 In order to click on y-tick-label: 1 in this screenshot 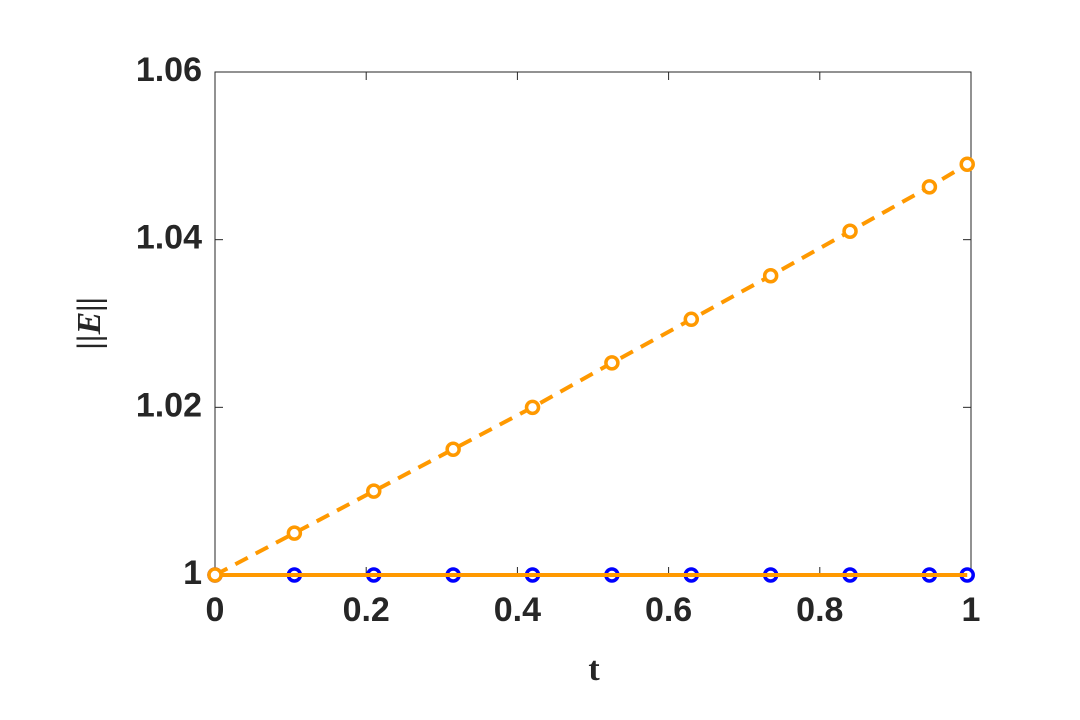, I will do `click(192, 573)`.